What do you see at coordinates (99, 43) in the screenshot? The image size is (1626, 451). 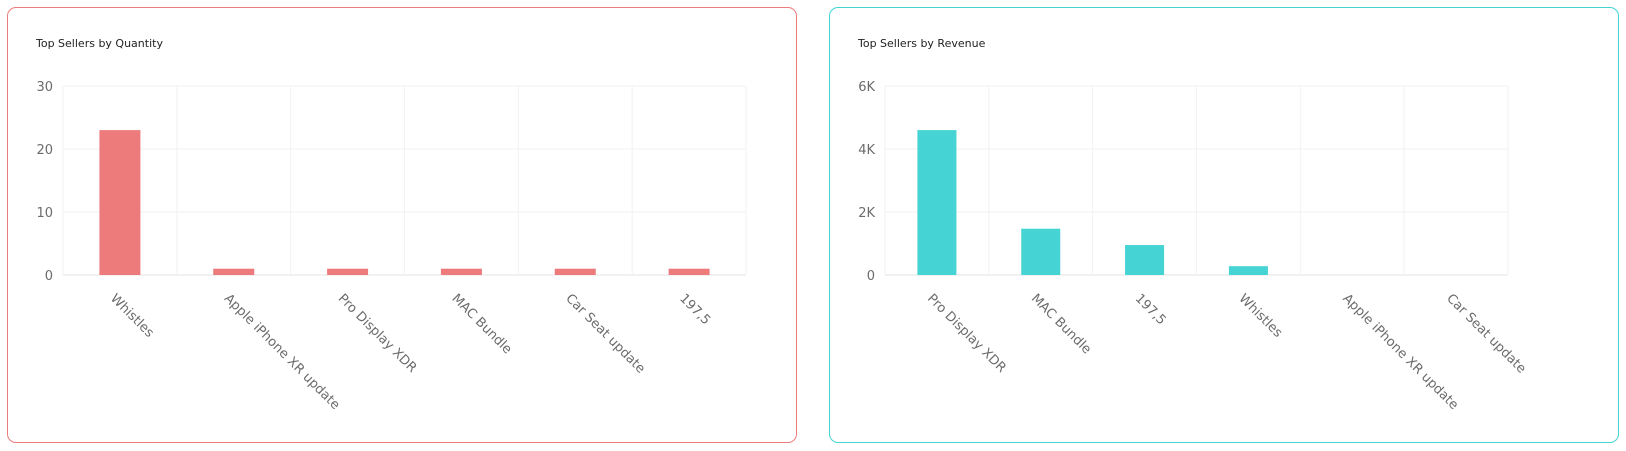 I see `chart-title: Top Sellers by Quantity` at bounding box center [99, 43].